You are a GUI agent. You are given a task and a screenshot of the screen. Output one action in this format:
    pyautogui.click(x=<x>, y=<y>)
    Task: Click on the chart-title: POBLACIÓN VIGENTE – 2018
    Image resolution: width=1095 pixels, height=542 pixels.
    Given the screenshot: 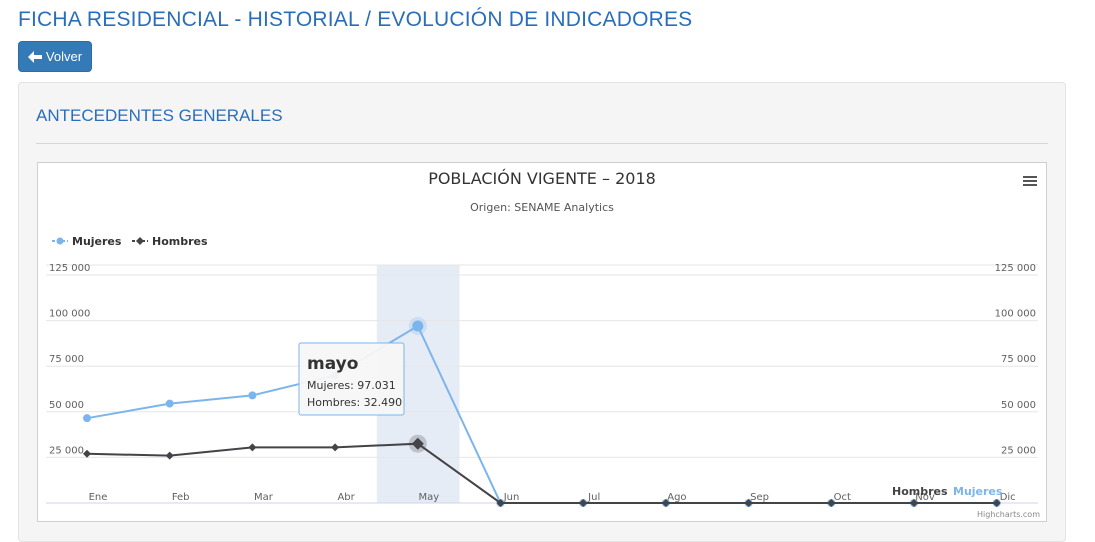 What is the action you would take?
    pyautogui.click(x=542, y=178)
    